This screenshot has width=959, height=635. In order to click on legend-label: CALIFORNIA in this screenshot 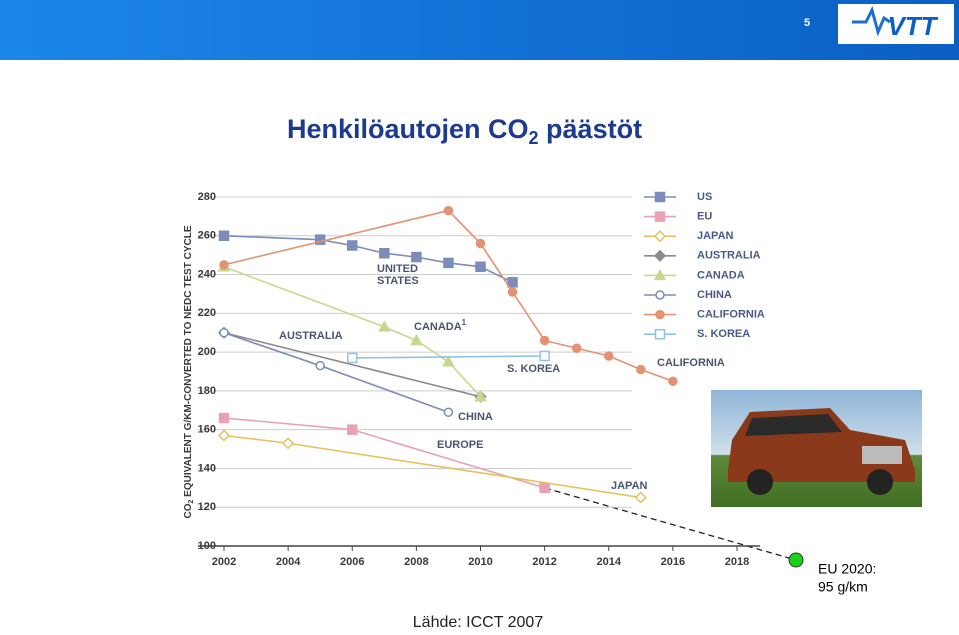, I will do `click(731, 315)`.